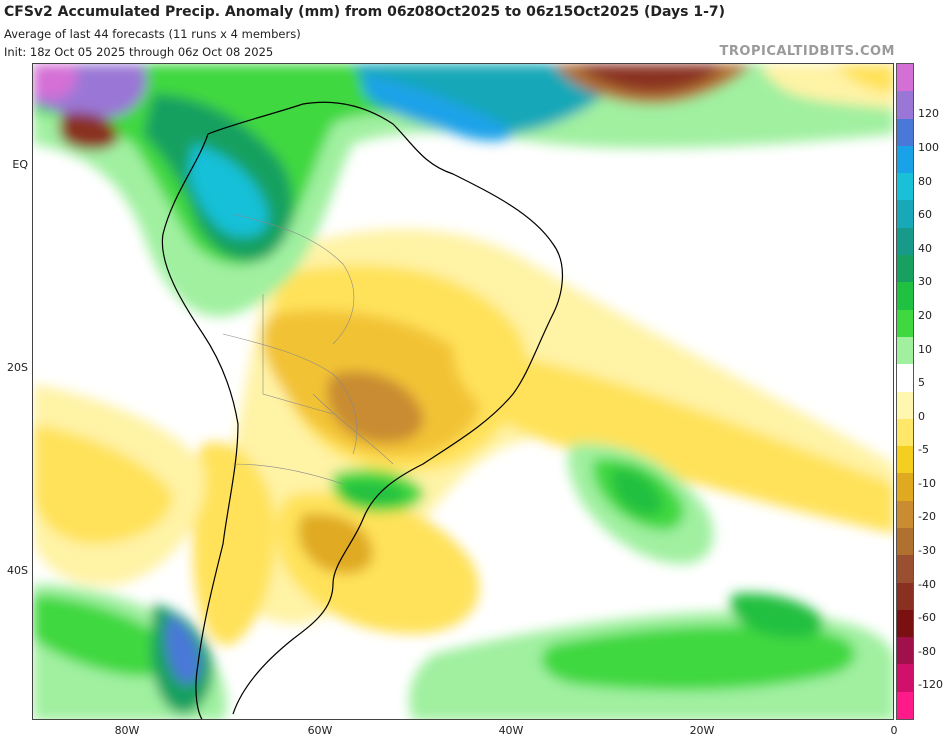  What do you see at coordinates (925, 315) in the screenshot?
I see `colorbar-tick-label: 20` at bounding box center [925, 315].